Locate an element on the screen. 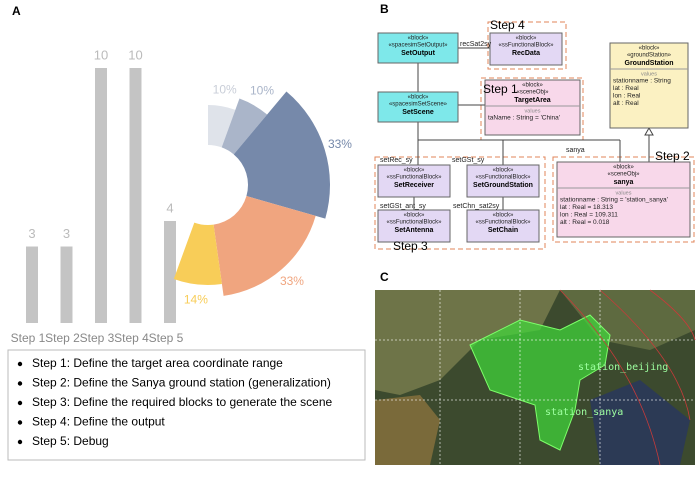 This screenshot has width=700, height=499. attribute: lat : Real is located at coordinates (626, 88).